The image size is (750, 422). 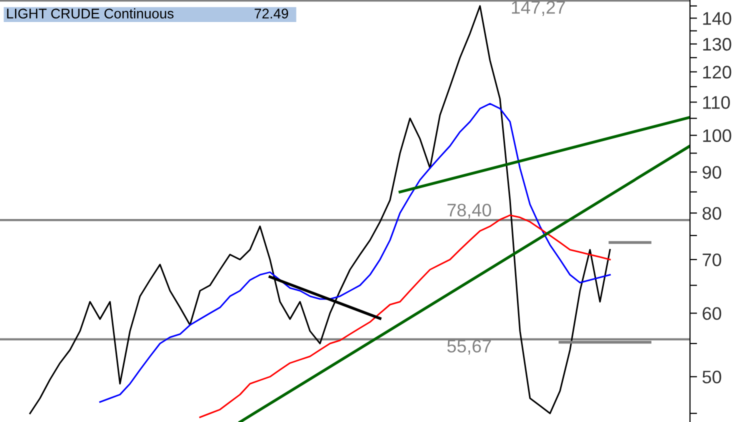 I want to click on ref-line-label: 78,40, so click(x=470, y=211).